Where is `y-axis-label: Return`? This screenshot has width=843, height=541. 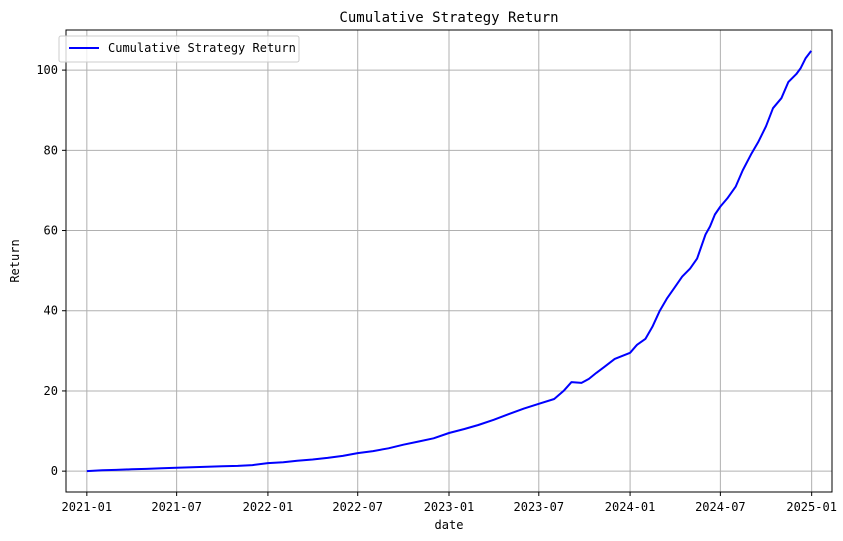
y-axis-label: Return is located at coordinates (15, 260).